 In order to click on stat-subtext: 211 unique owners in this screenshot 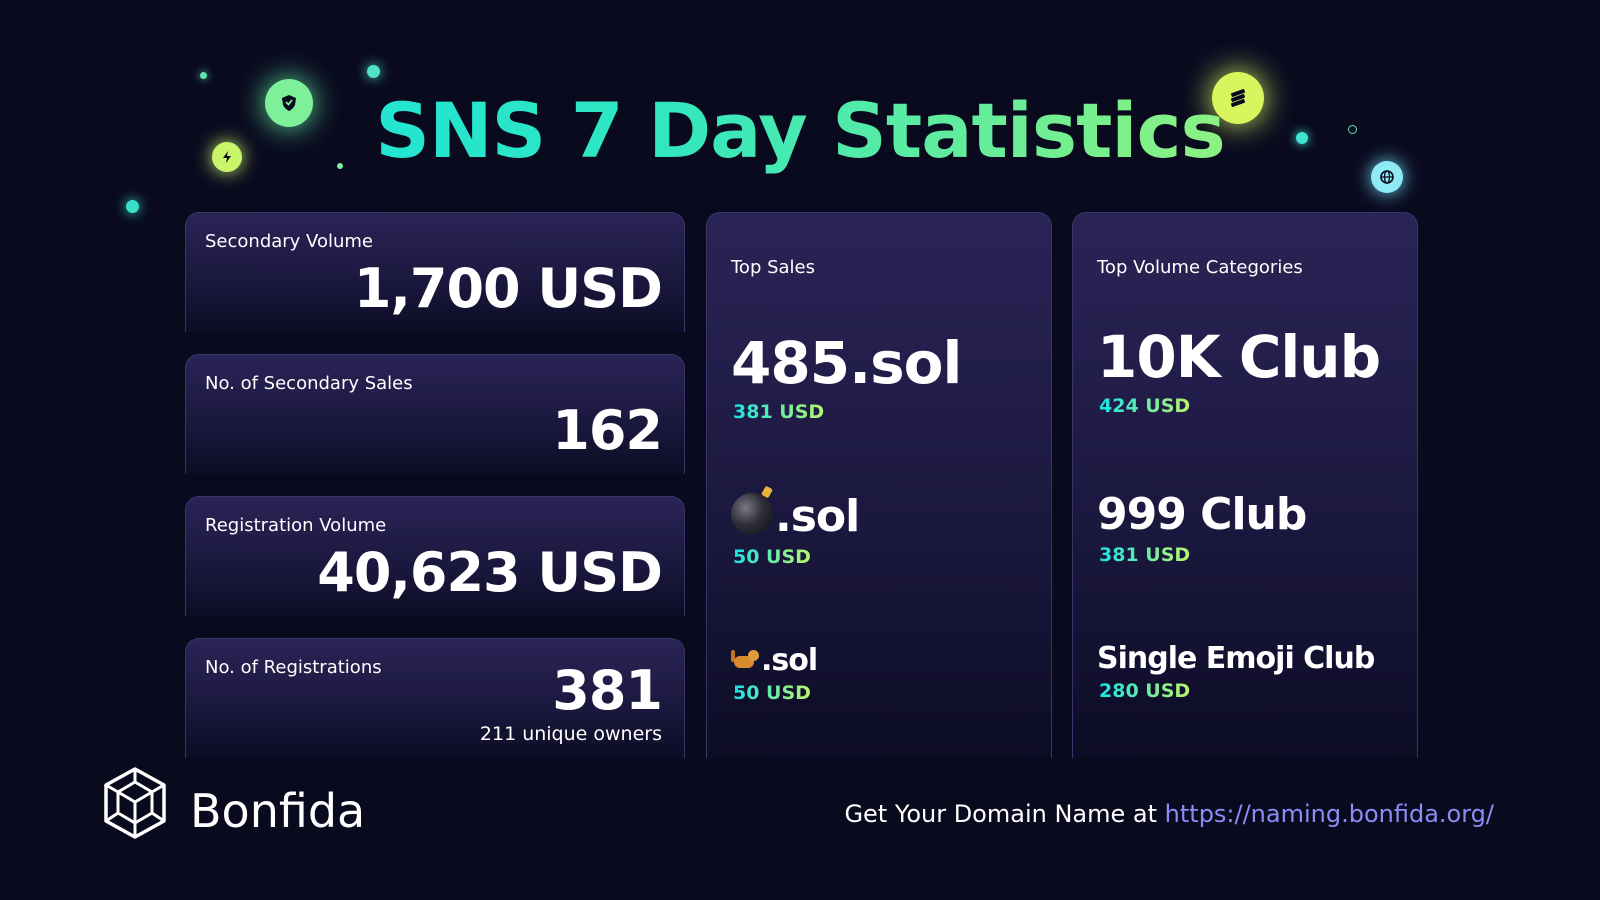, I will do `click(570, 734)`.